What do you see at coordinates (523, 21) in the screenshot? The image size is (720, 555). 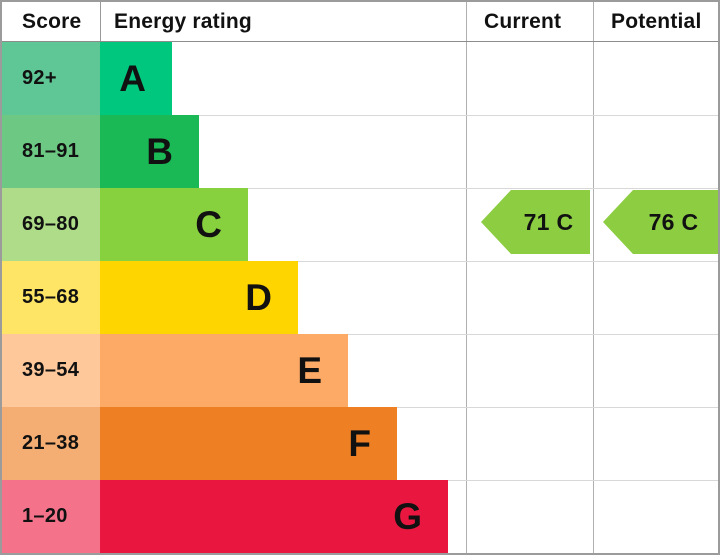 I see `header-current: Current` at bounding box center [523, 21].